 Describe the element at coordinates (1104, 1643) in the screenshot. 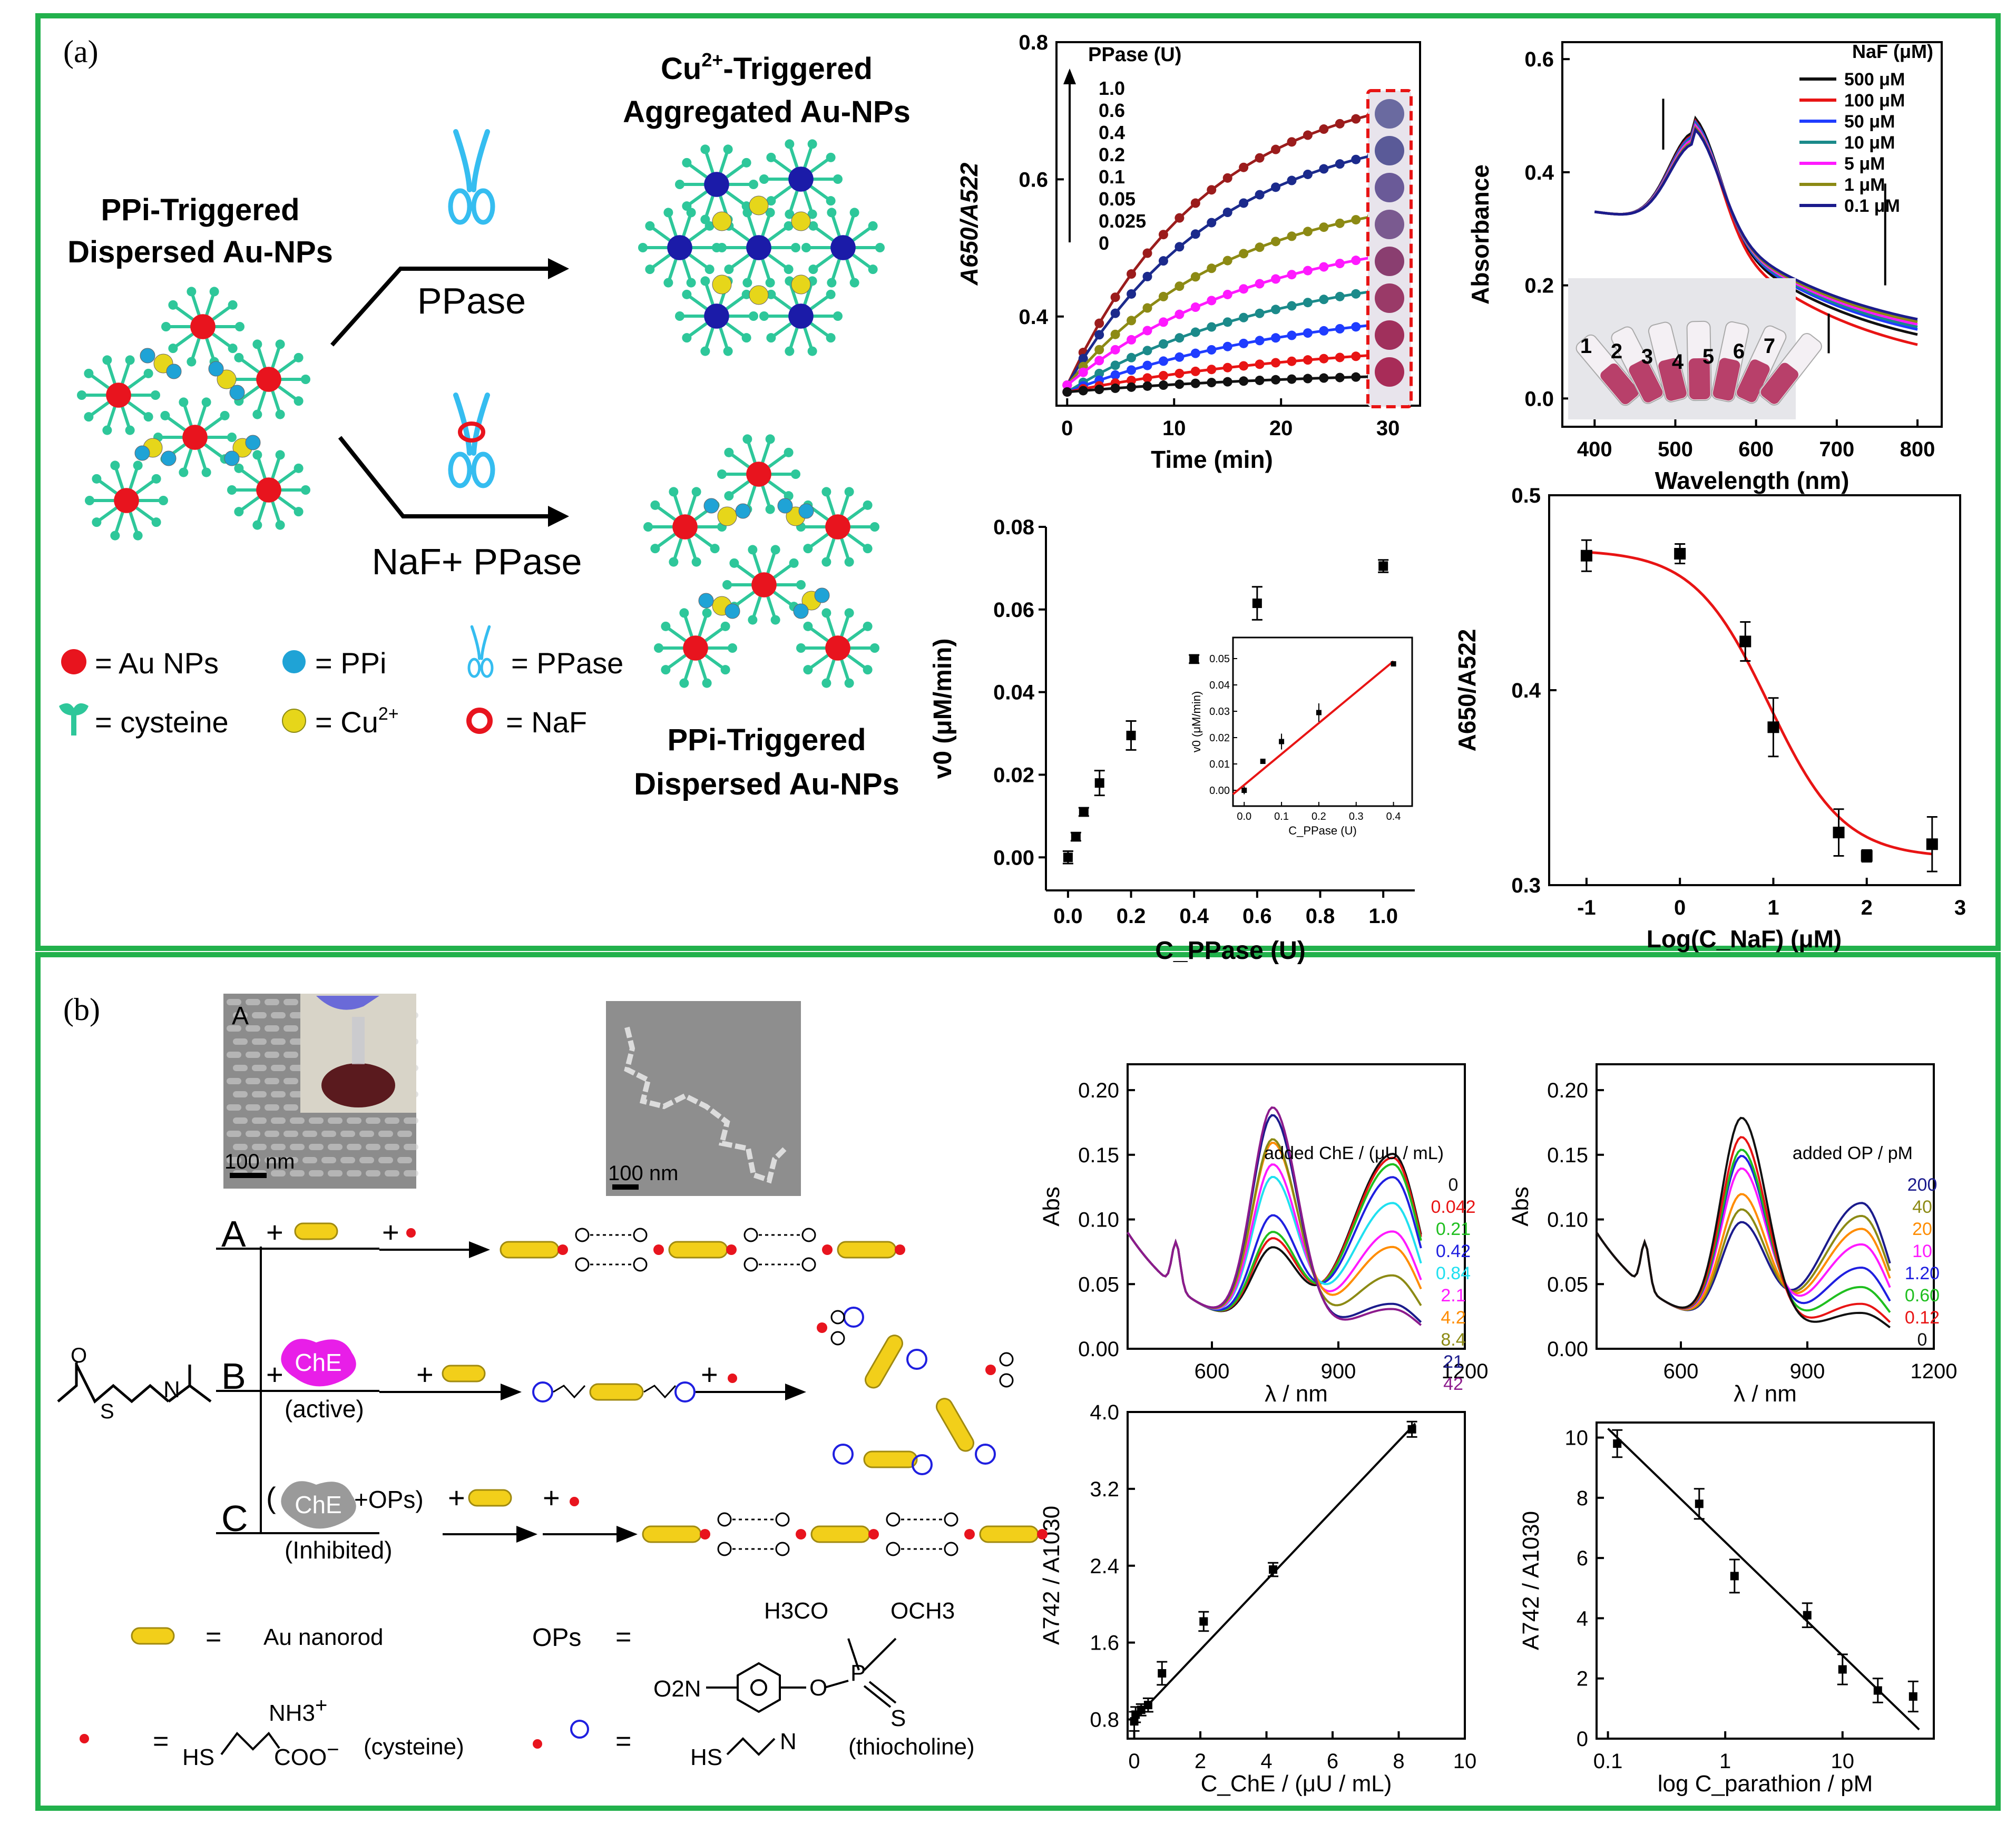

I see `y-tick-label: 1.6` at that location.